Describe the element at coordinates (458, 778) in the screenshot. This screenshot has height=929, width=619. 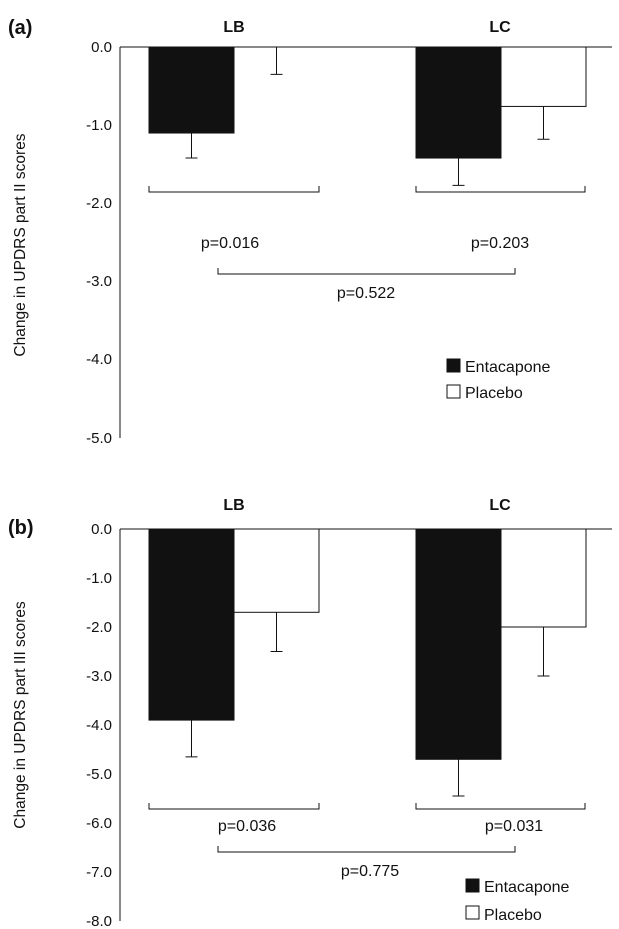
I see `panel-b-error-bar-lc-entacapone` at that location.